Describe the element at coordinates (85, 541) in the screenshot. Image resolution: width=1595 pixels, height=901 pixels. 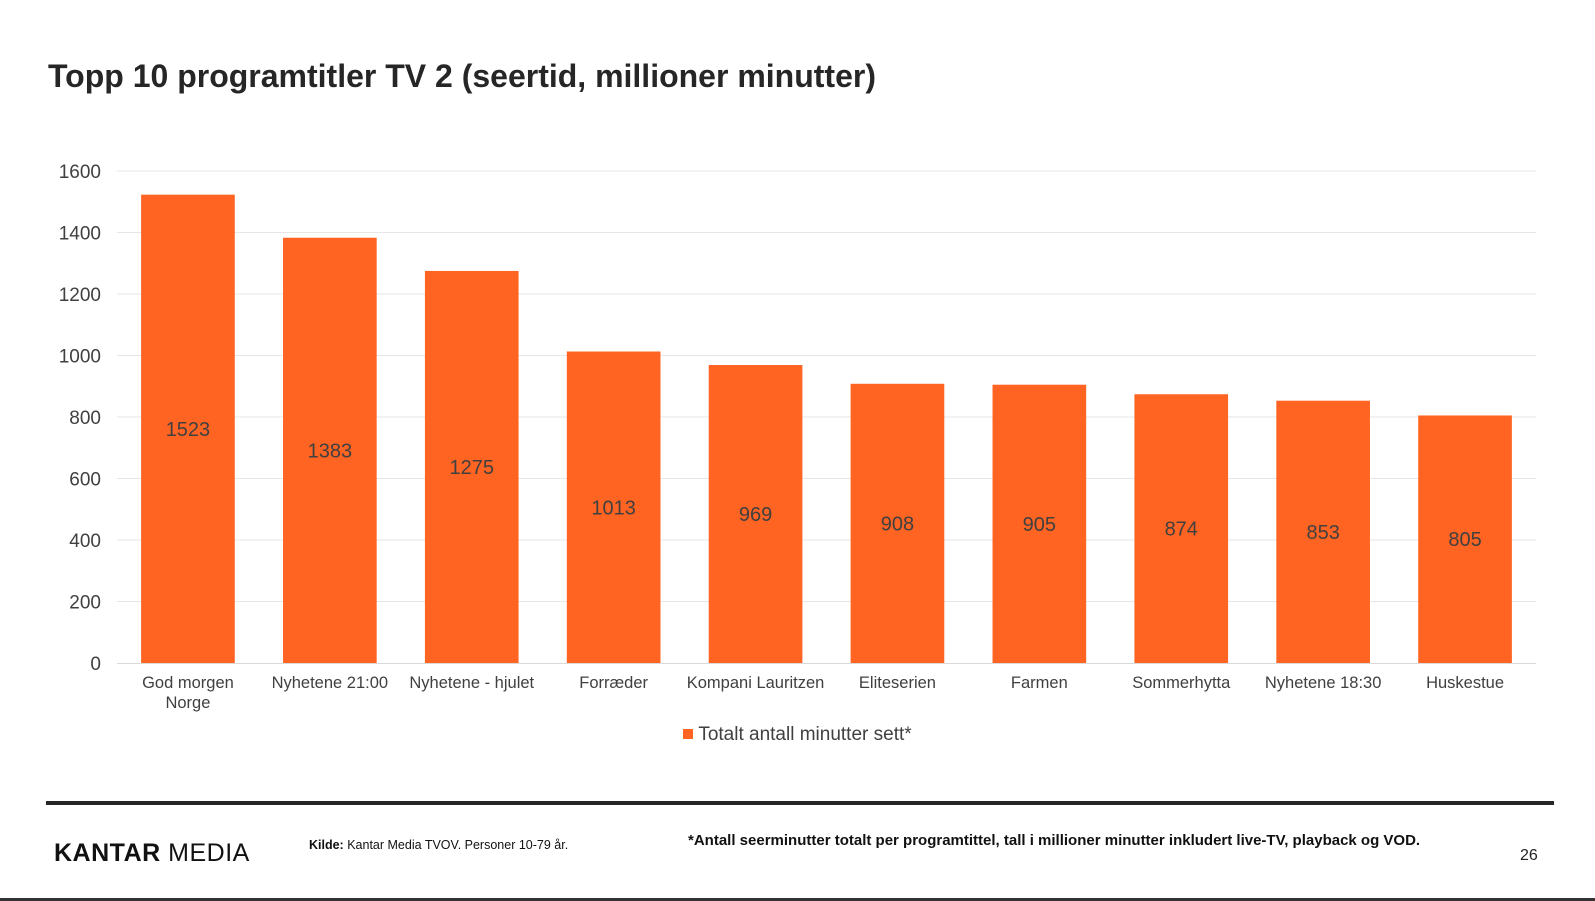
I see `y-tick-label: 400` at that location.